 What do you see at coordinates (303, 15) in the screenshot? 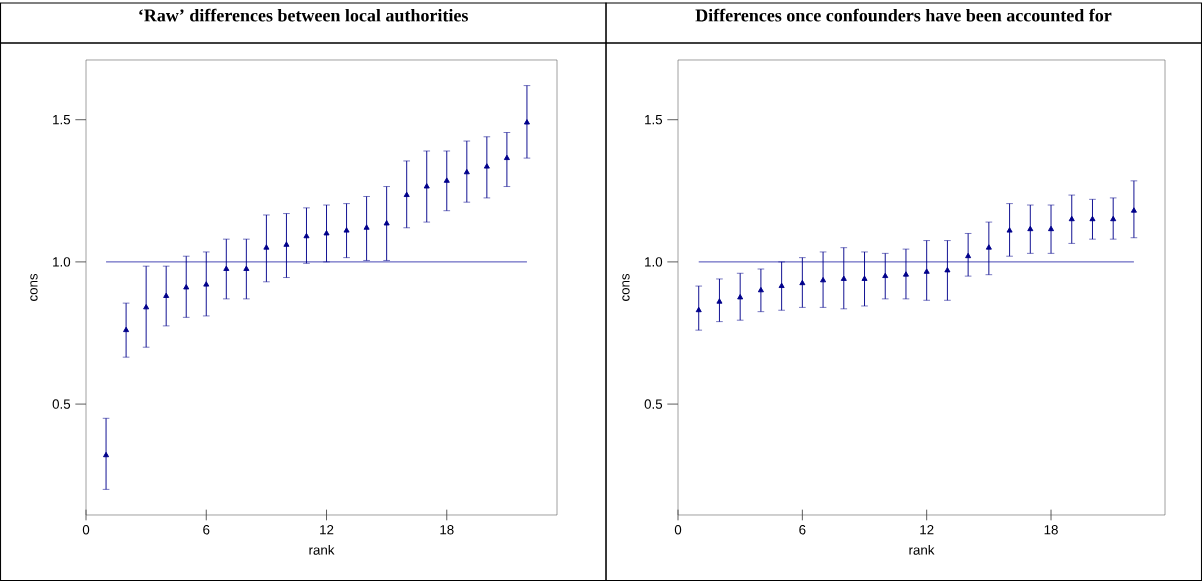
I see `chart-title: ‘Raw’ differences between local authorities` at bounding box center [303, 15].